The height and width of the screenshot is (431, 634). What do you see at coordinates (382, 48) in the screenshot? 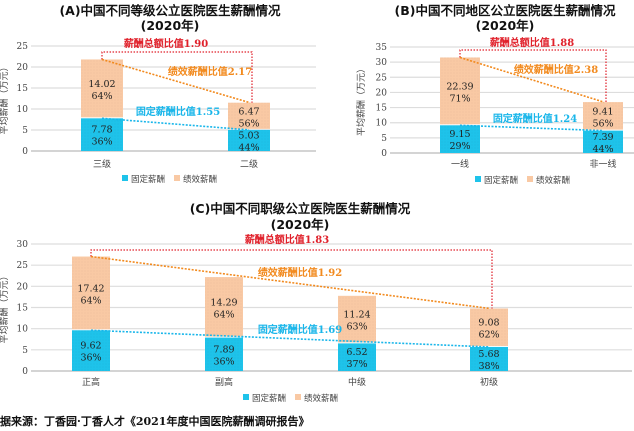
I see `y-tick-label: 35` at bounding box center [382, 48].